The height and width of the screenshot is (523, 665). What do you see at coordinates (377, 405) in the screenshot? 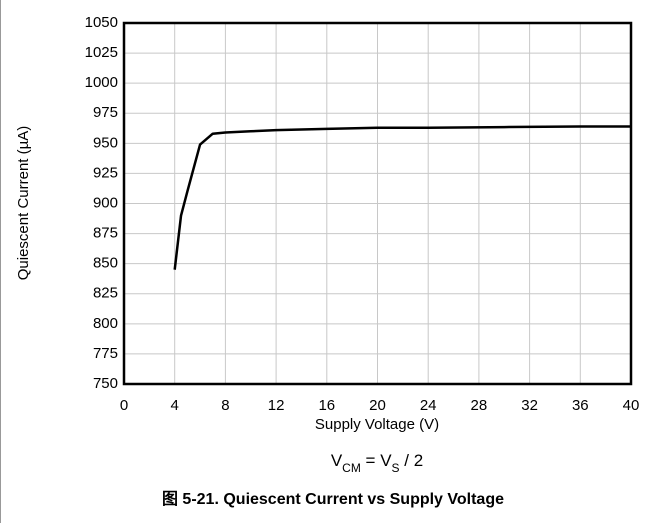
I see `x-tick-label: 20` at bounding box center [377, 405].